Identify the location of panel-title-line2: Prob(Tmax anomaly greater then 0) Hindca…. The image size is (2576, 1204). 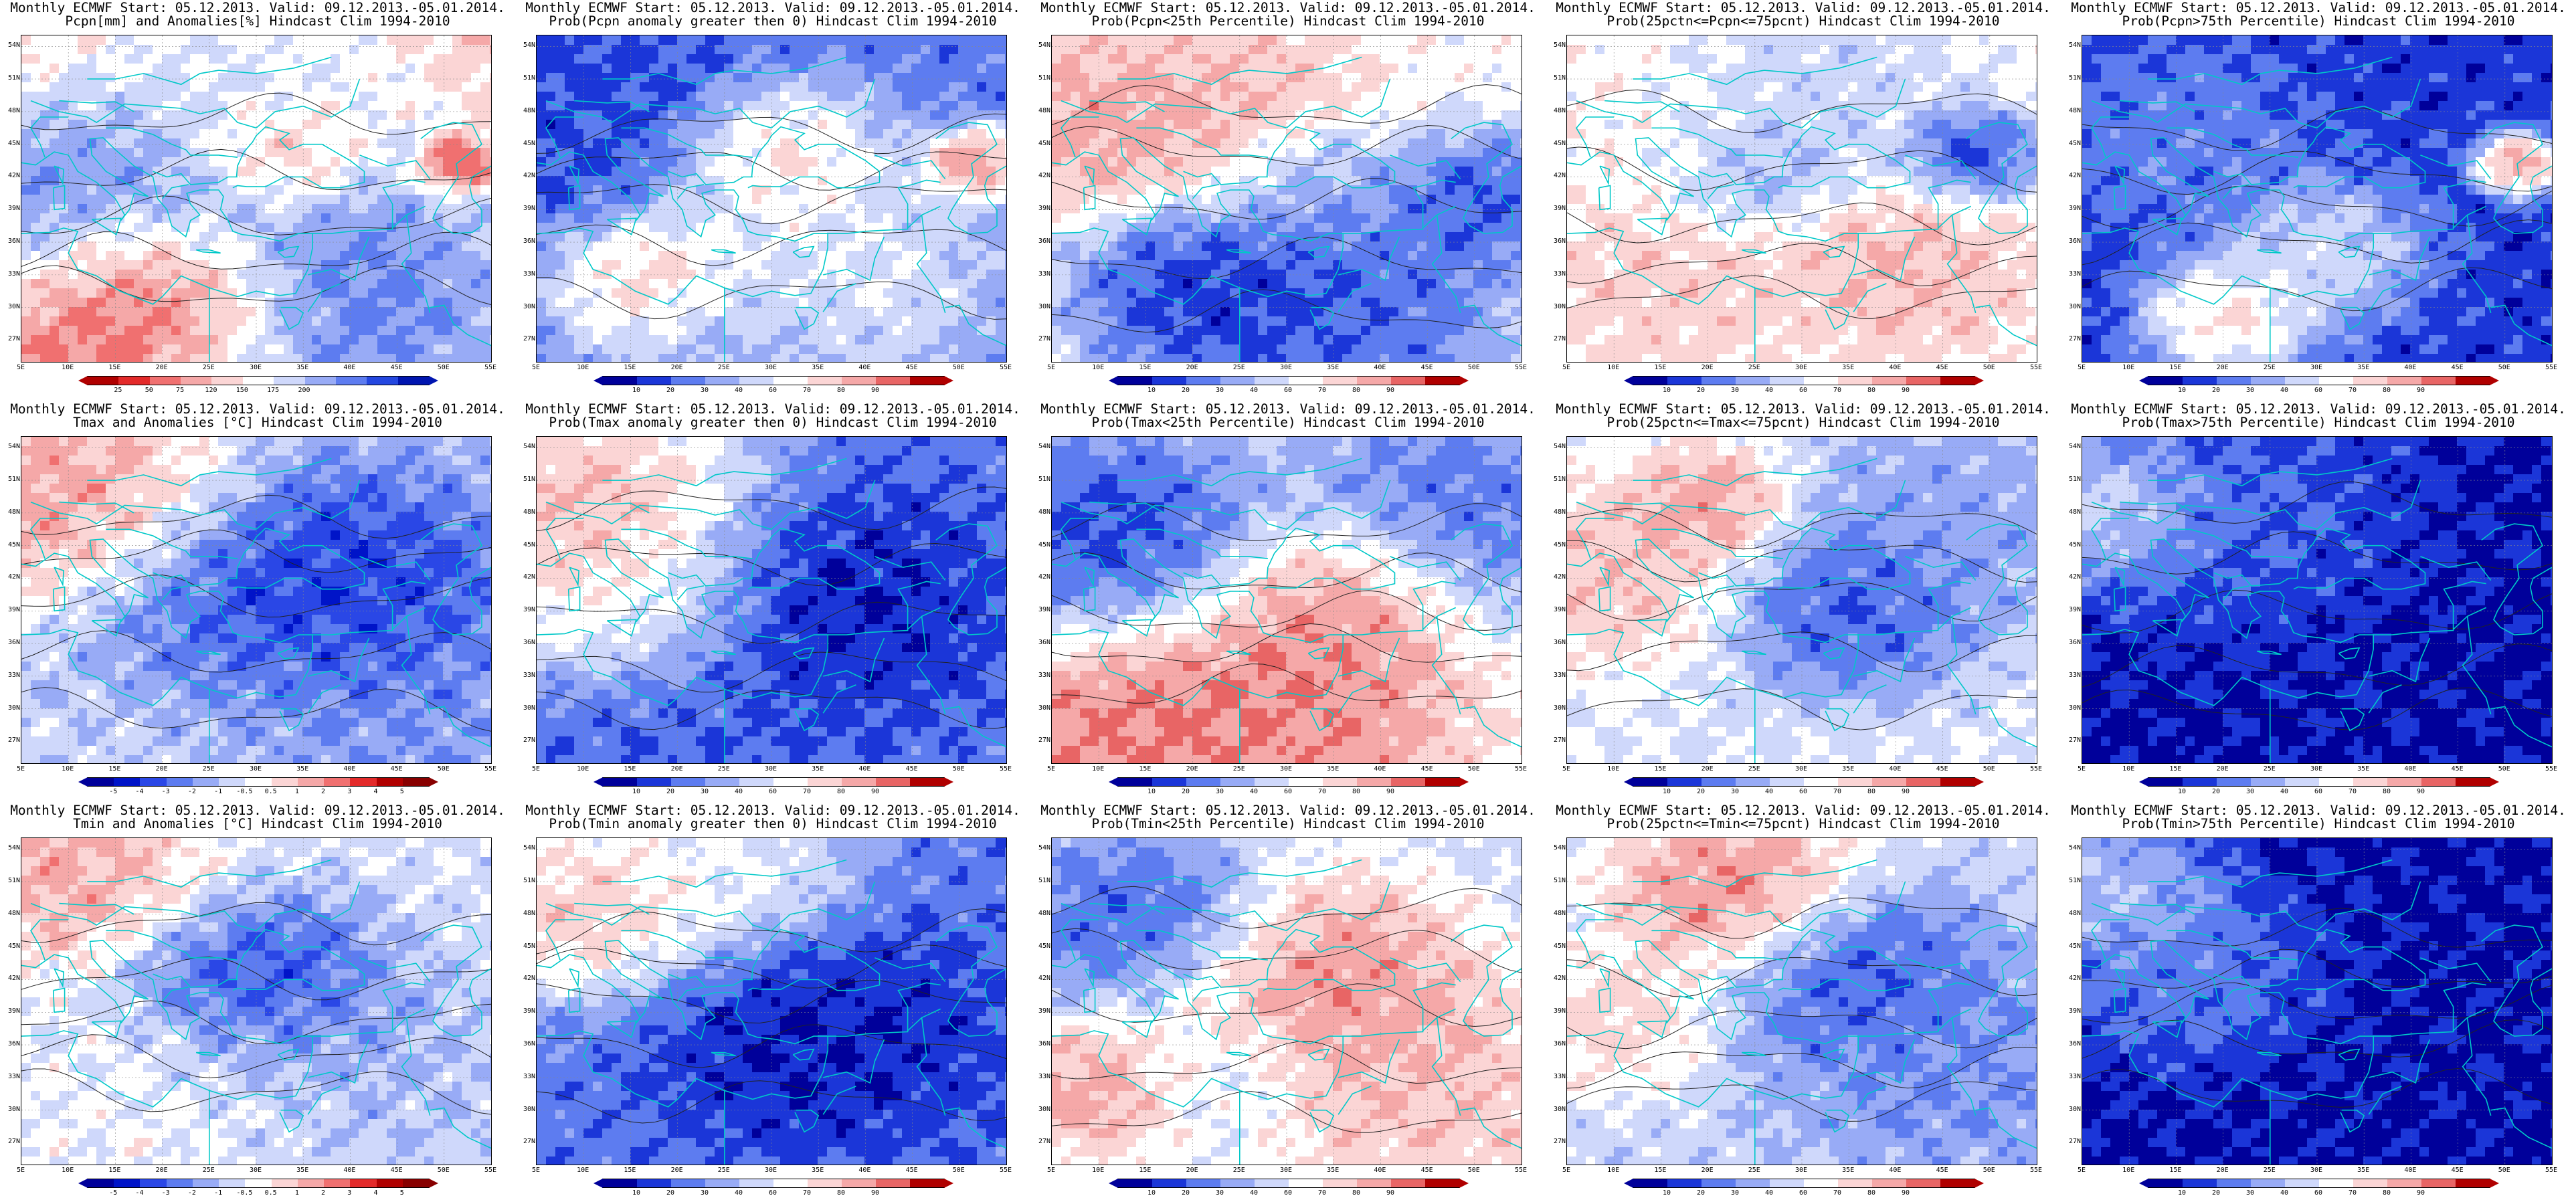
(773, 422).